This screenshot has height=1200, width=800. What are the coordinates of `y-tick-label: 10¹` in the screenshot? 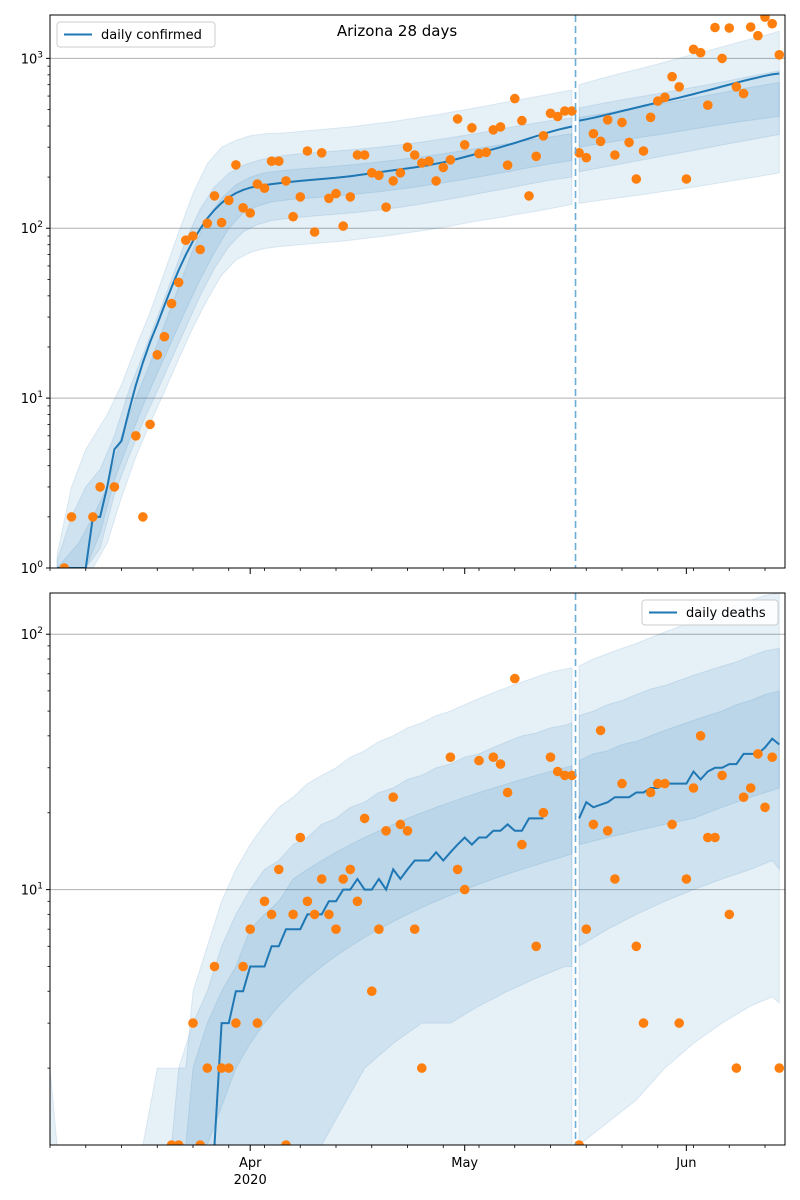 It's located at (32, 890).